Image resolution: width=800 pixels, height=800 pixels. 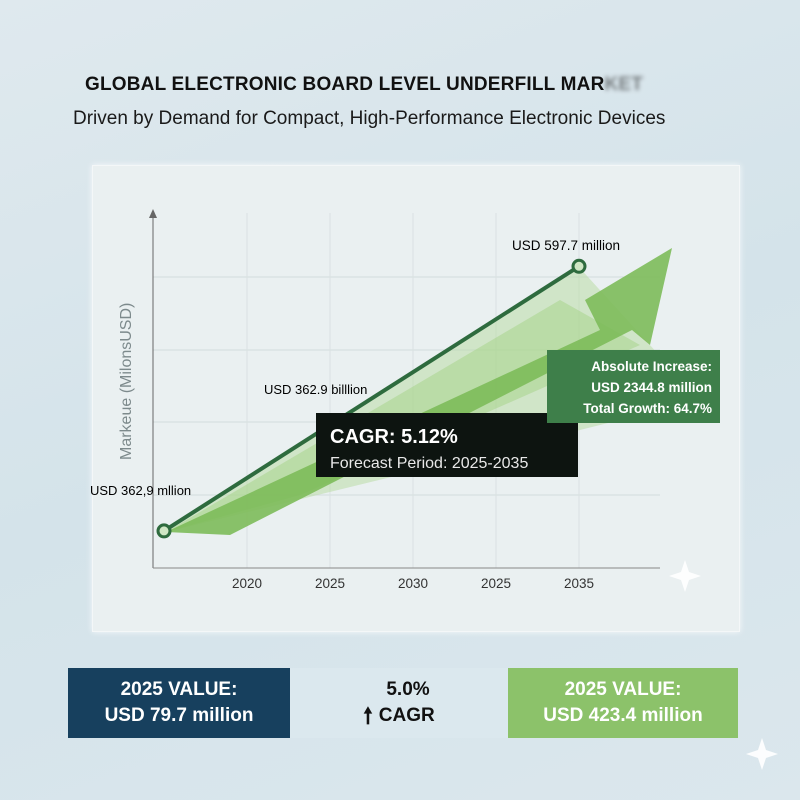 What do you see at coordinates (140, 490) in the screenshot?
I see `start-label: USD 362,9 mllion` at bounding box center [140, 490].